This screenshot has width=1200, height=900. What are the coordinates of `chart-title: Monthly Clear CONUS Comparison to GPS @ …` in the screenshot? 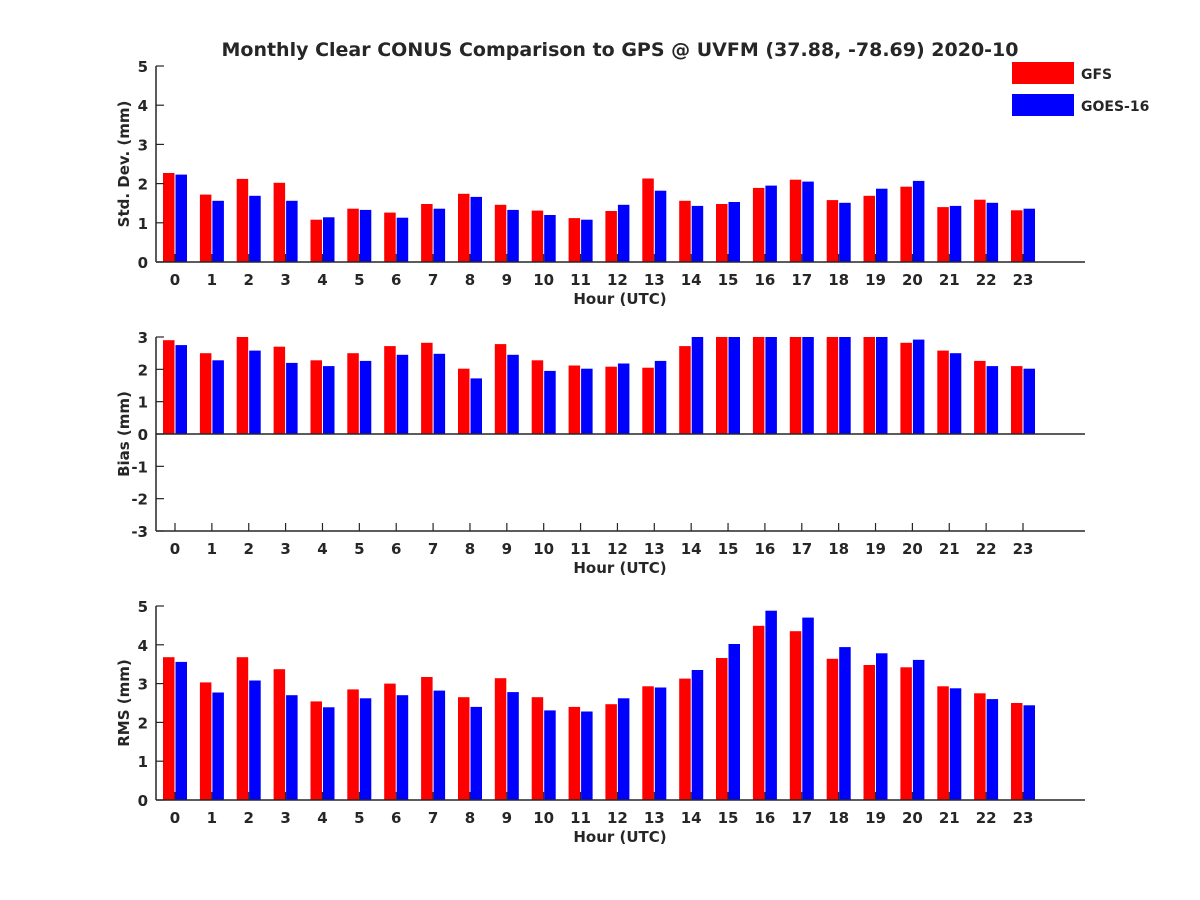 It's located at (619, 50).